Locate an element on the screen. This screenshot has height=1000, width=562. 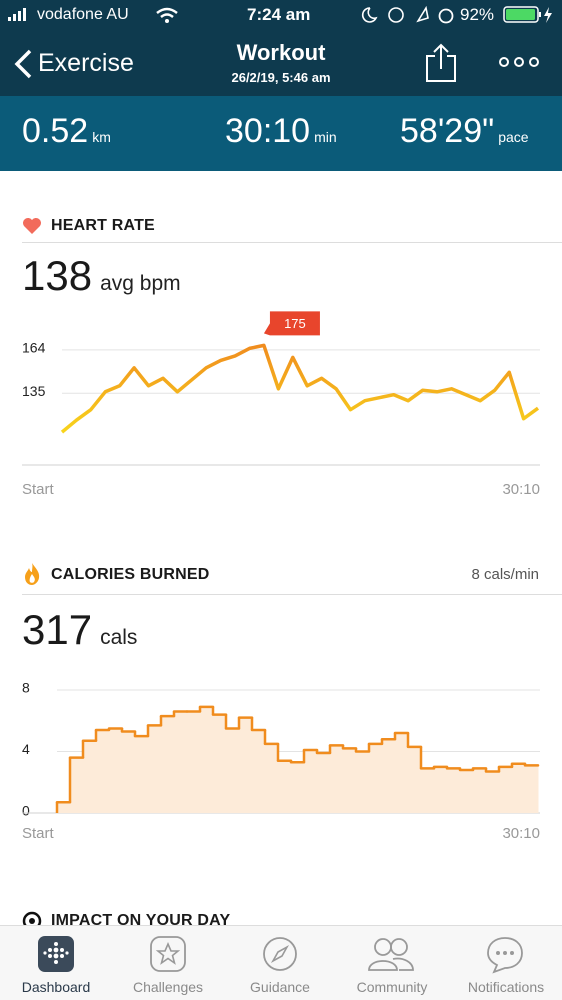
y-tick-label: 4 is located at coordinates (26, 749).